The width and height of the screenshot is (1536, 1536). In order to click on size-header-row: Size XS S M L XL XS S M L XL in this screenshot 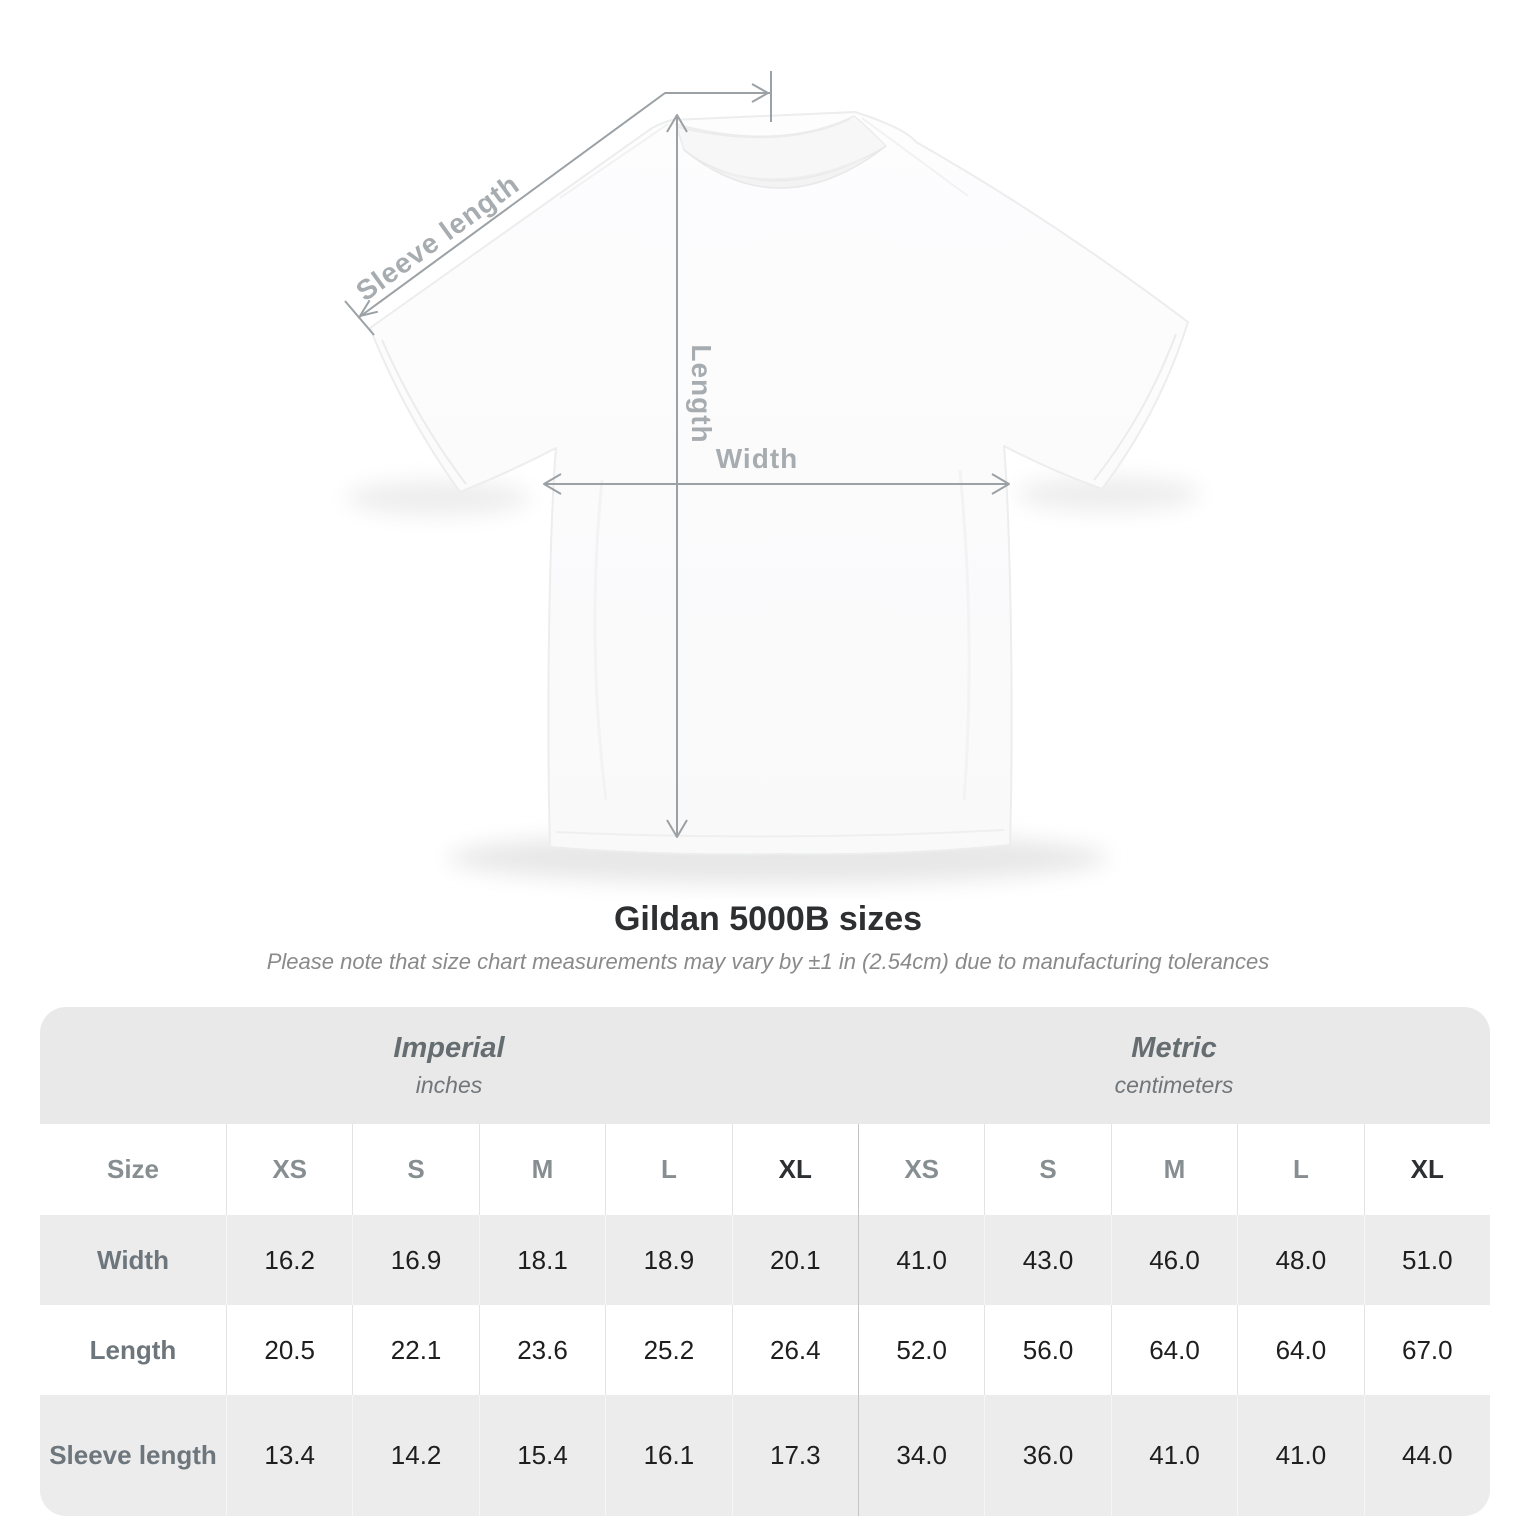, I will do `click(765, 1169)`.